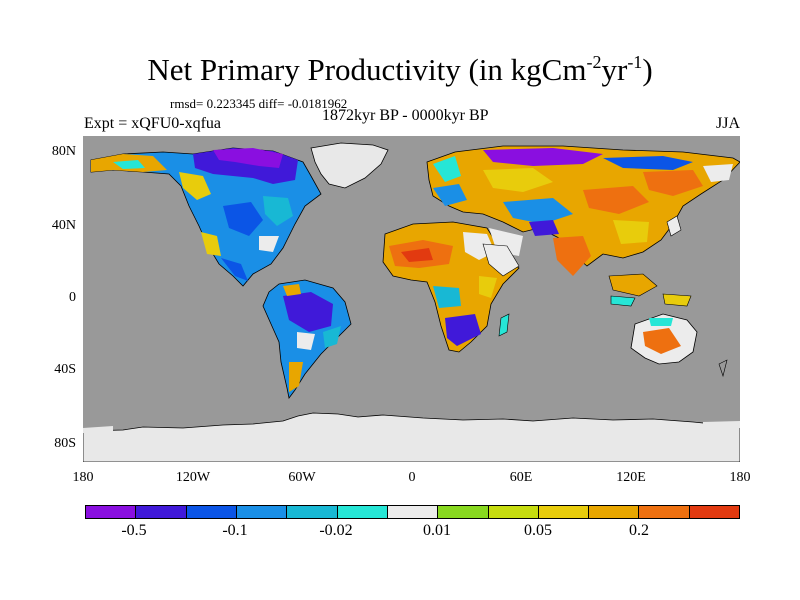 The width and height of the screenshot is (800, 600). What do you see at coordinates (501, 260) in the screenshot?
I see `arabia` at bounding box center [501, 260].